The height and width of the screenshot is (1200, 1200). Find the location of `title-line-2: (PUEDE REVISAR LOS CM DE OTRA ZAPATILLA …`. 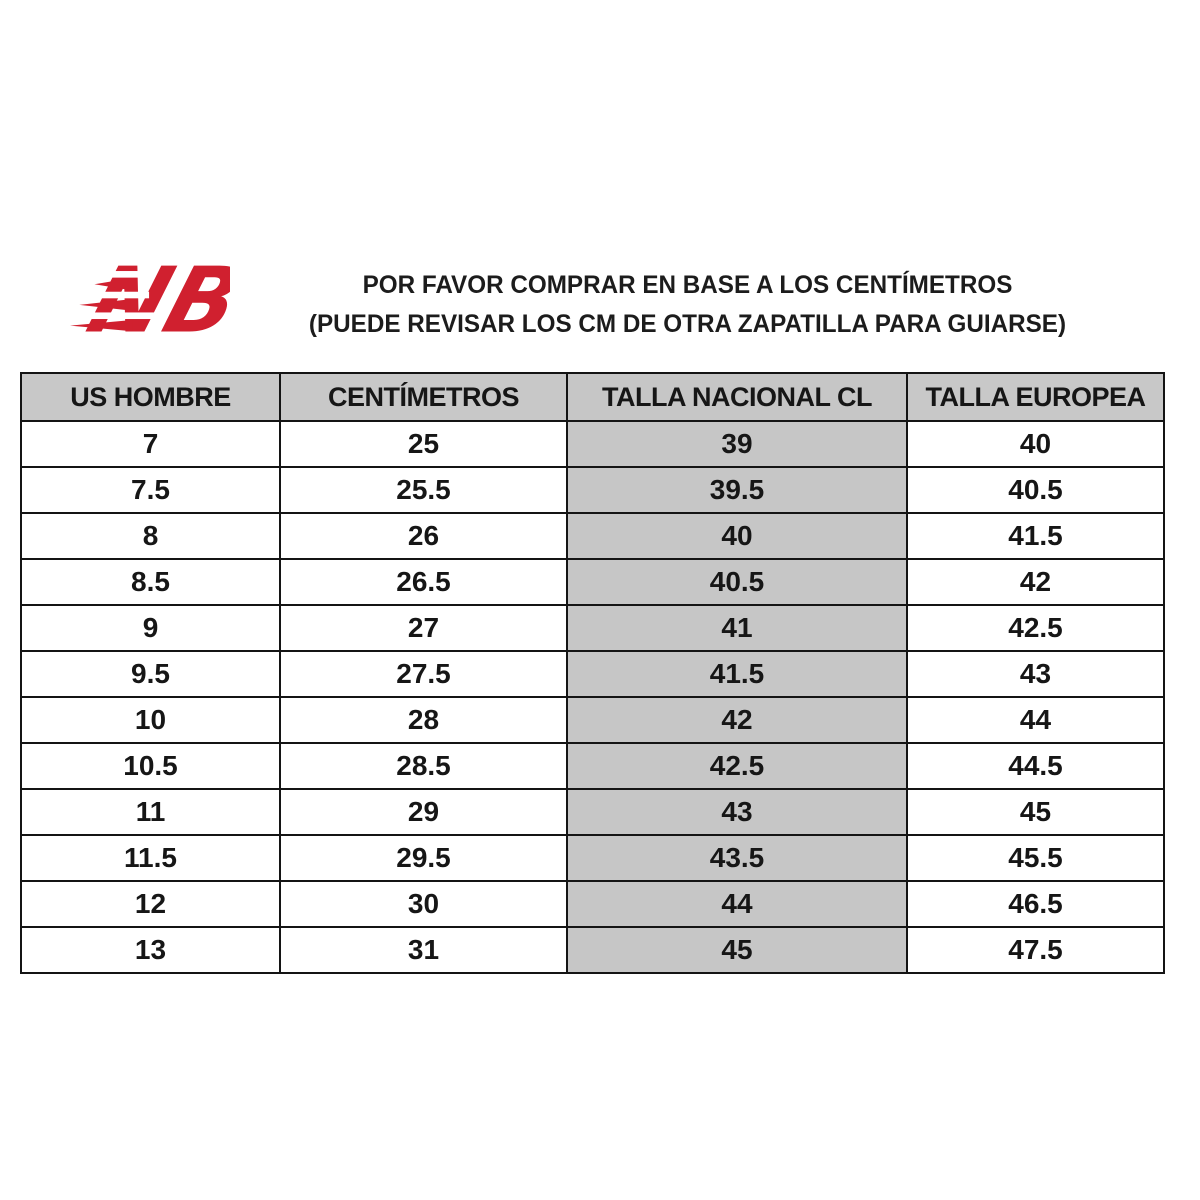

title-line-2: (PUEDE REVISAR LOS CM DE OTRA ZAPATILLA … is located at coordinates (687, 324).